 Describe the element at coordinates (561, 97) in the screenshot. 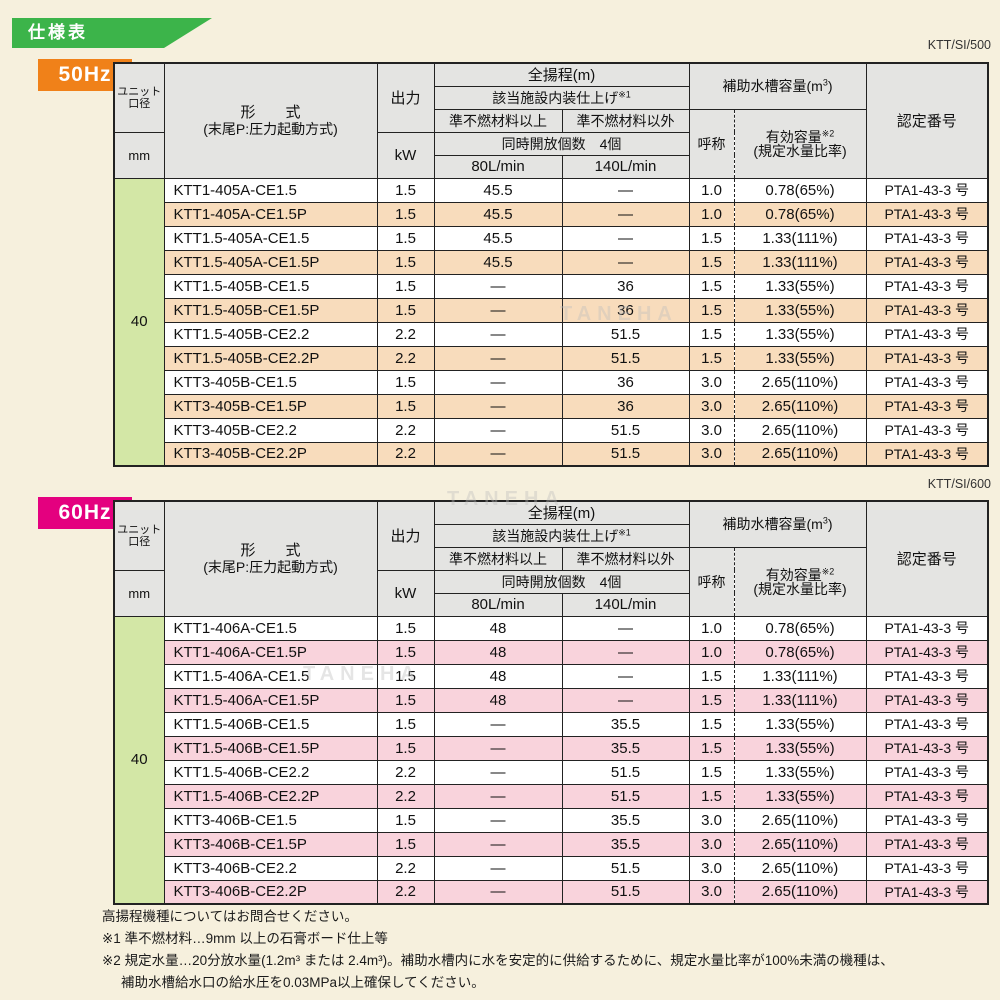

I see `header-interior-finish: 該当施設内装仕上げ※1` at that location.